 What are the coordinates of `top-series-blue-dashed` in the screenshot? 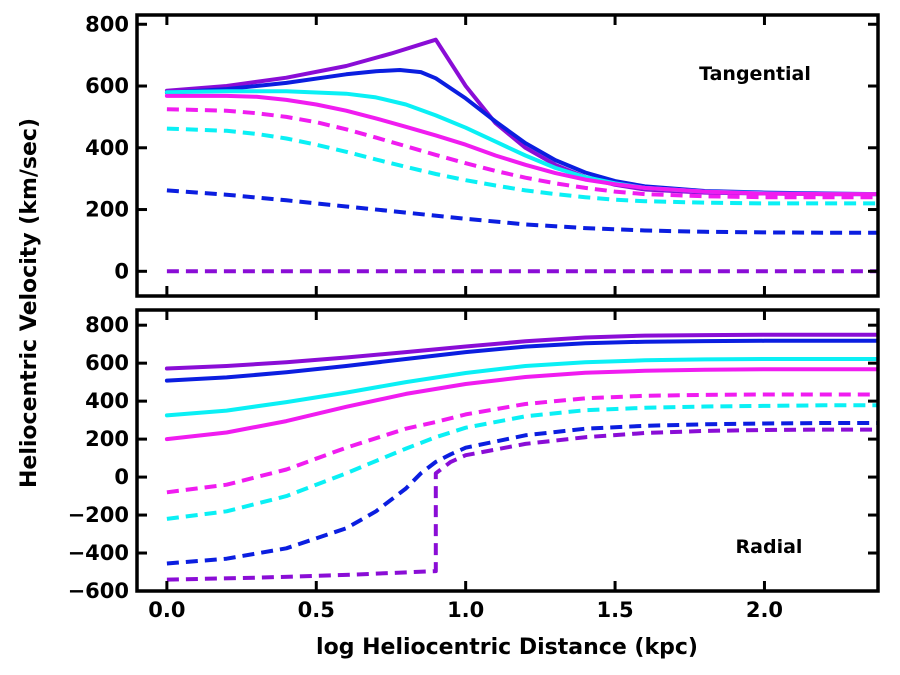 It's located at (522, 211).